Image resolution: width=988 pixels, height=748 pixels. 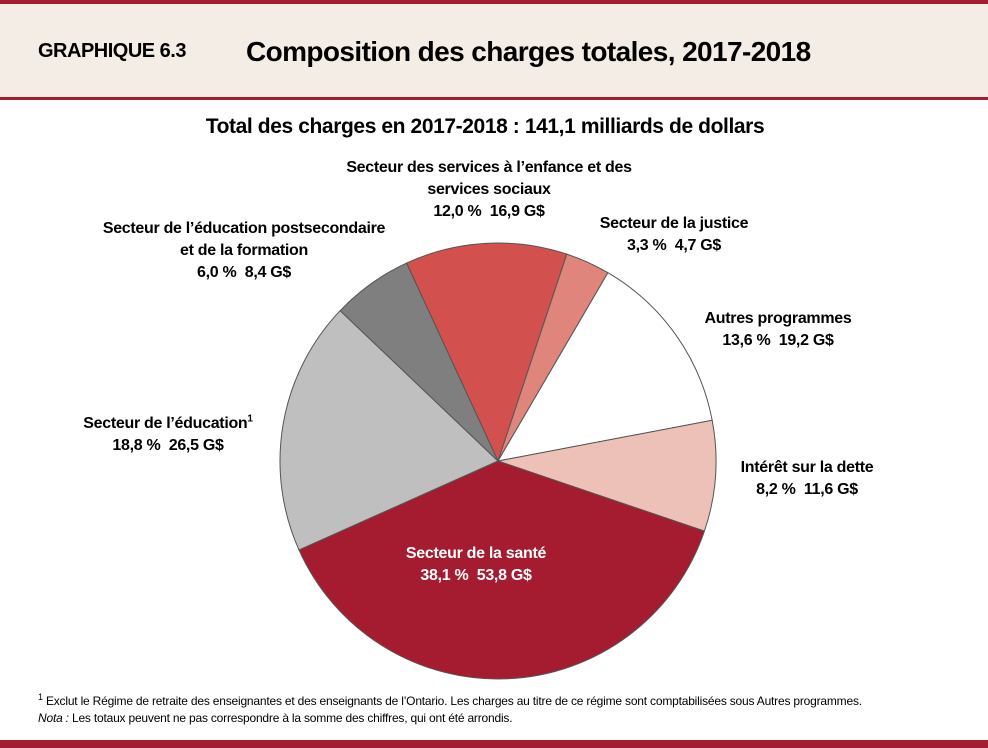 I want to click on amount-label: 53,8 G$, so click(x=504, y=575).